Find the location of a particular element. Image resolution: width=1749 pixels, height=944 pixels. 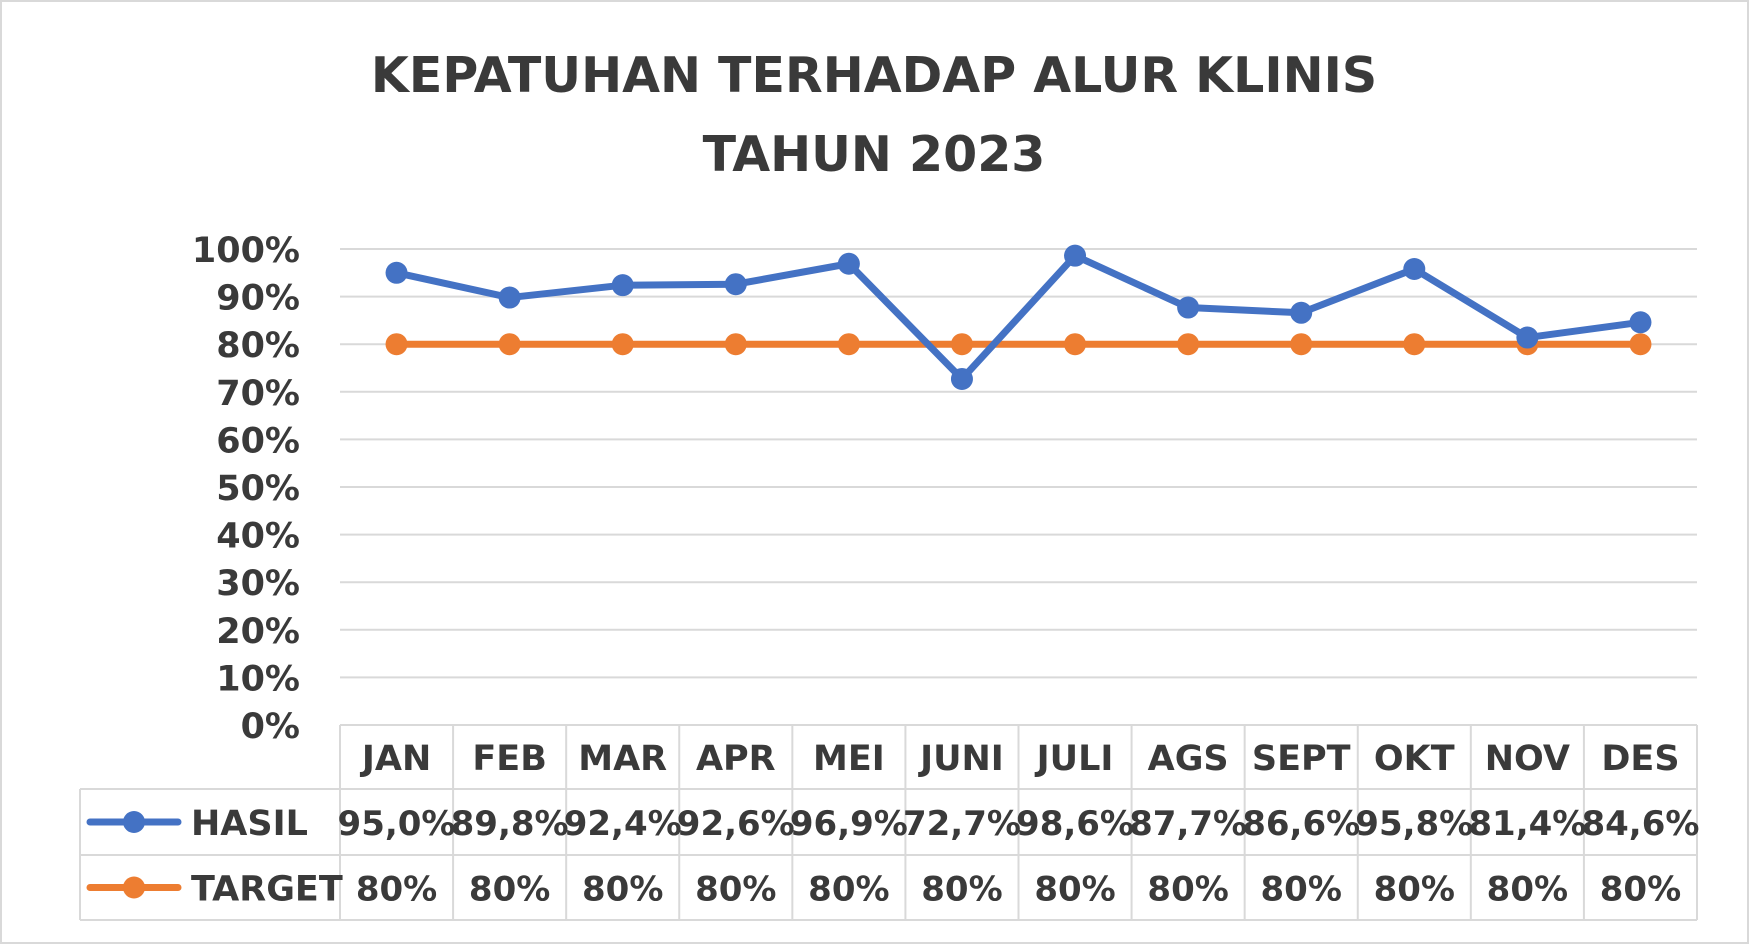

data-label: 87,7% is located at coordinates (1188, 824).